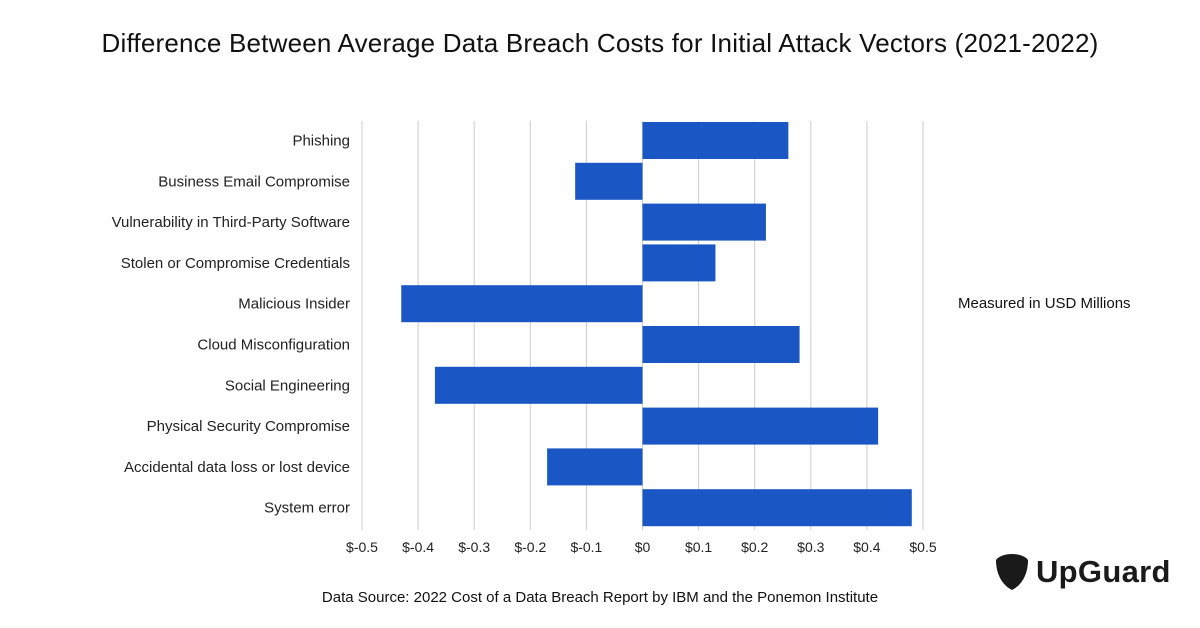  I want to click on x-tick-label: $0, so click(643, 547).